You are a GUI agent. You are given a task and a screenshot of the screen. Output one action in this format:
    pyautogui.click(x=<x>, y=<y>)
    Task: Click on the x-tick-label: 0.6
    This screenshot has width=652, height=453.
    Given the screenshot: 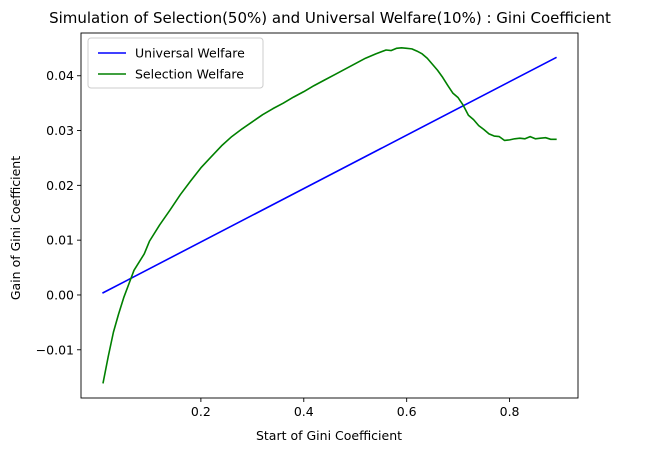 What is the action you would take?
    pyautogui.click(x=407, y=411)
    